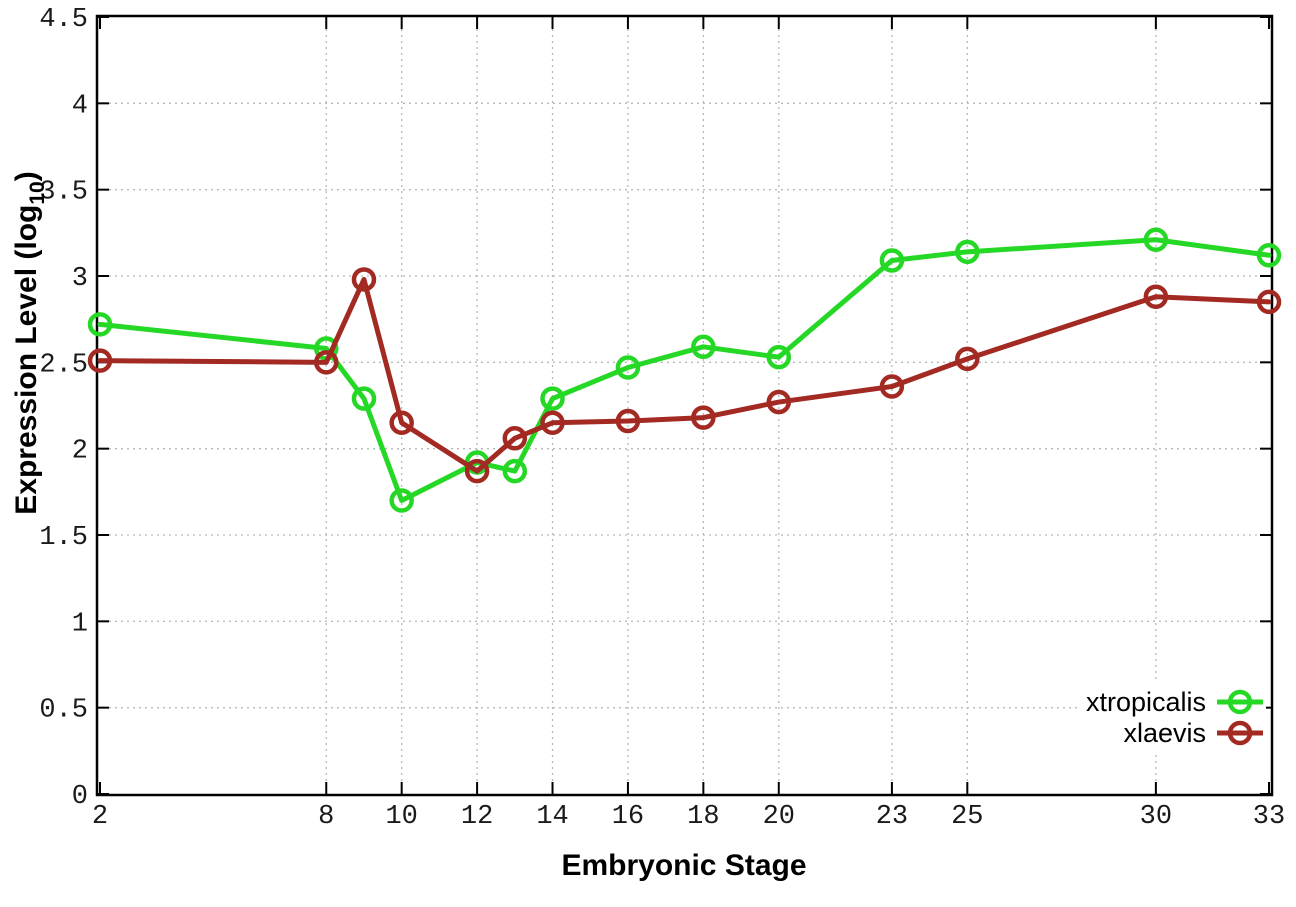  I want to click on x-tick-label: 16, so click(628, 817).